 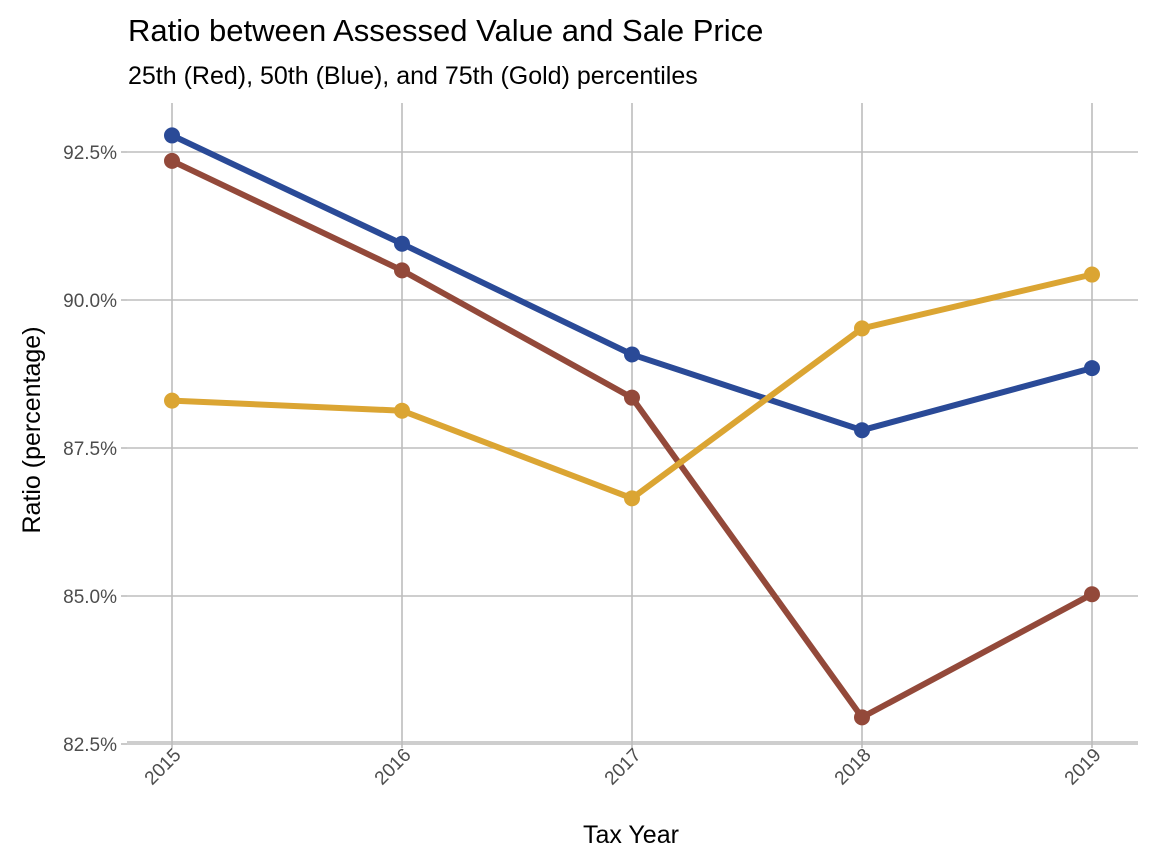 I want to click on y-tick-label: 92.5%, so click(x=90, y=153).